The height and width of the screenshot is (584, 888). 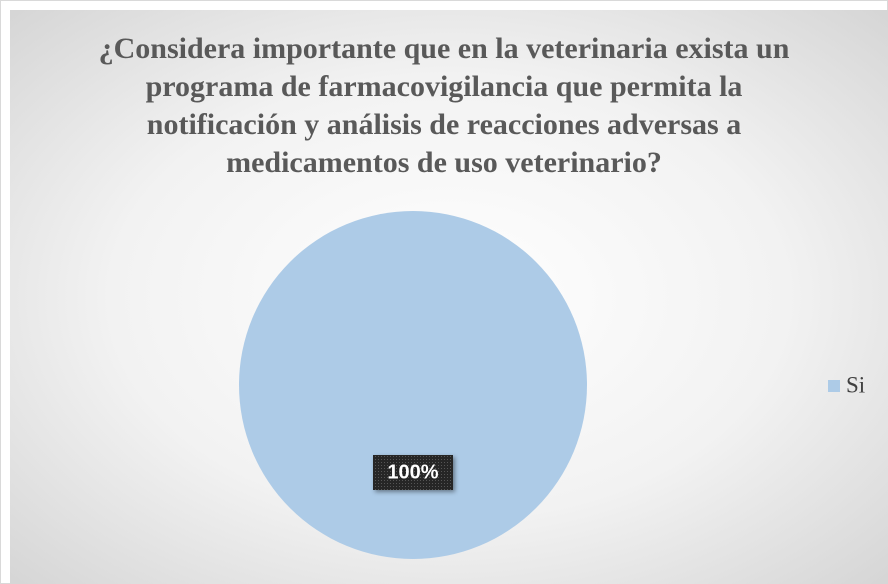 I want to click on legend-label: Si, so click(x=855, y=384).